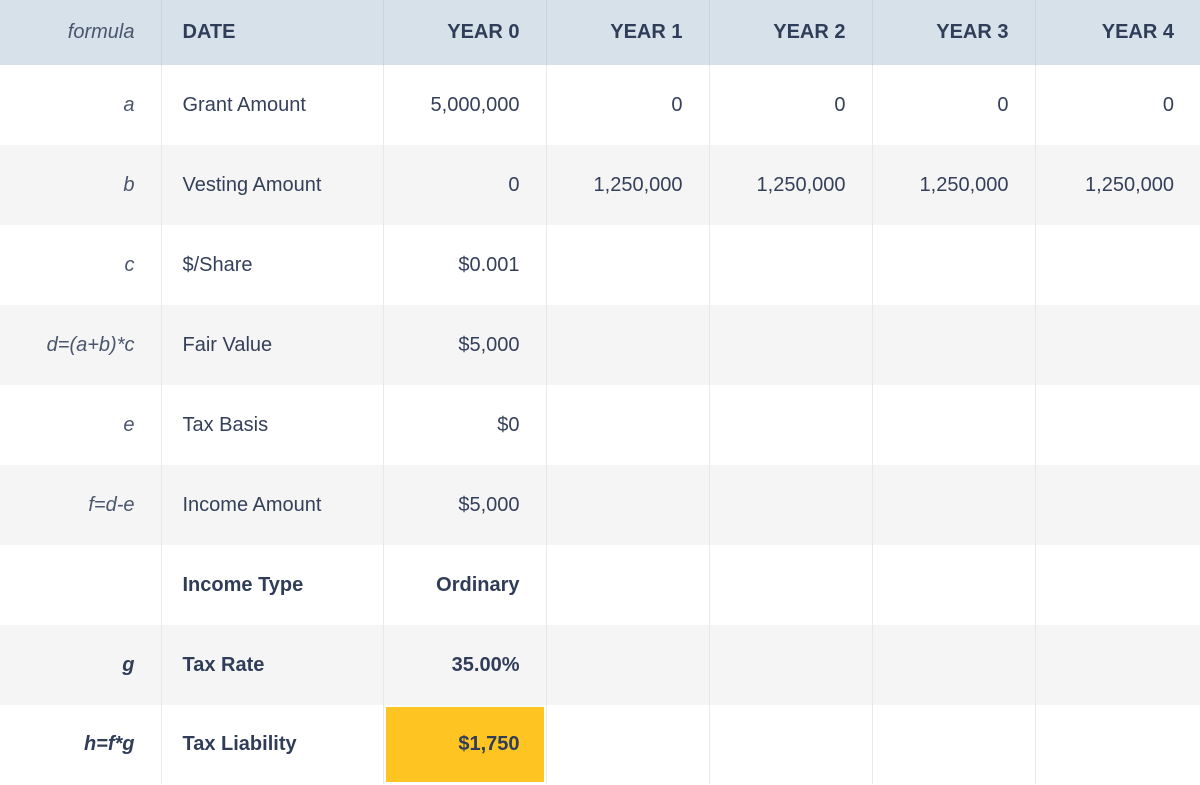 The image size is (1200, 785). I want to click on row-label: Grant Amount, so click(271, 105).